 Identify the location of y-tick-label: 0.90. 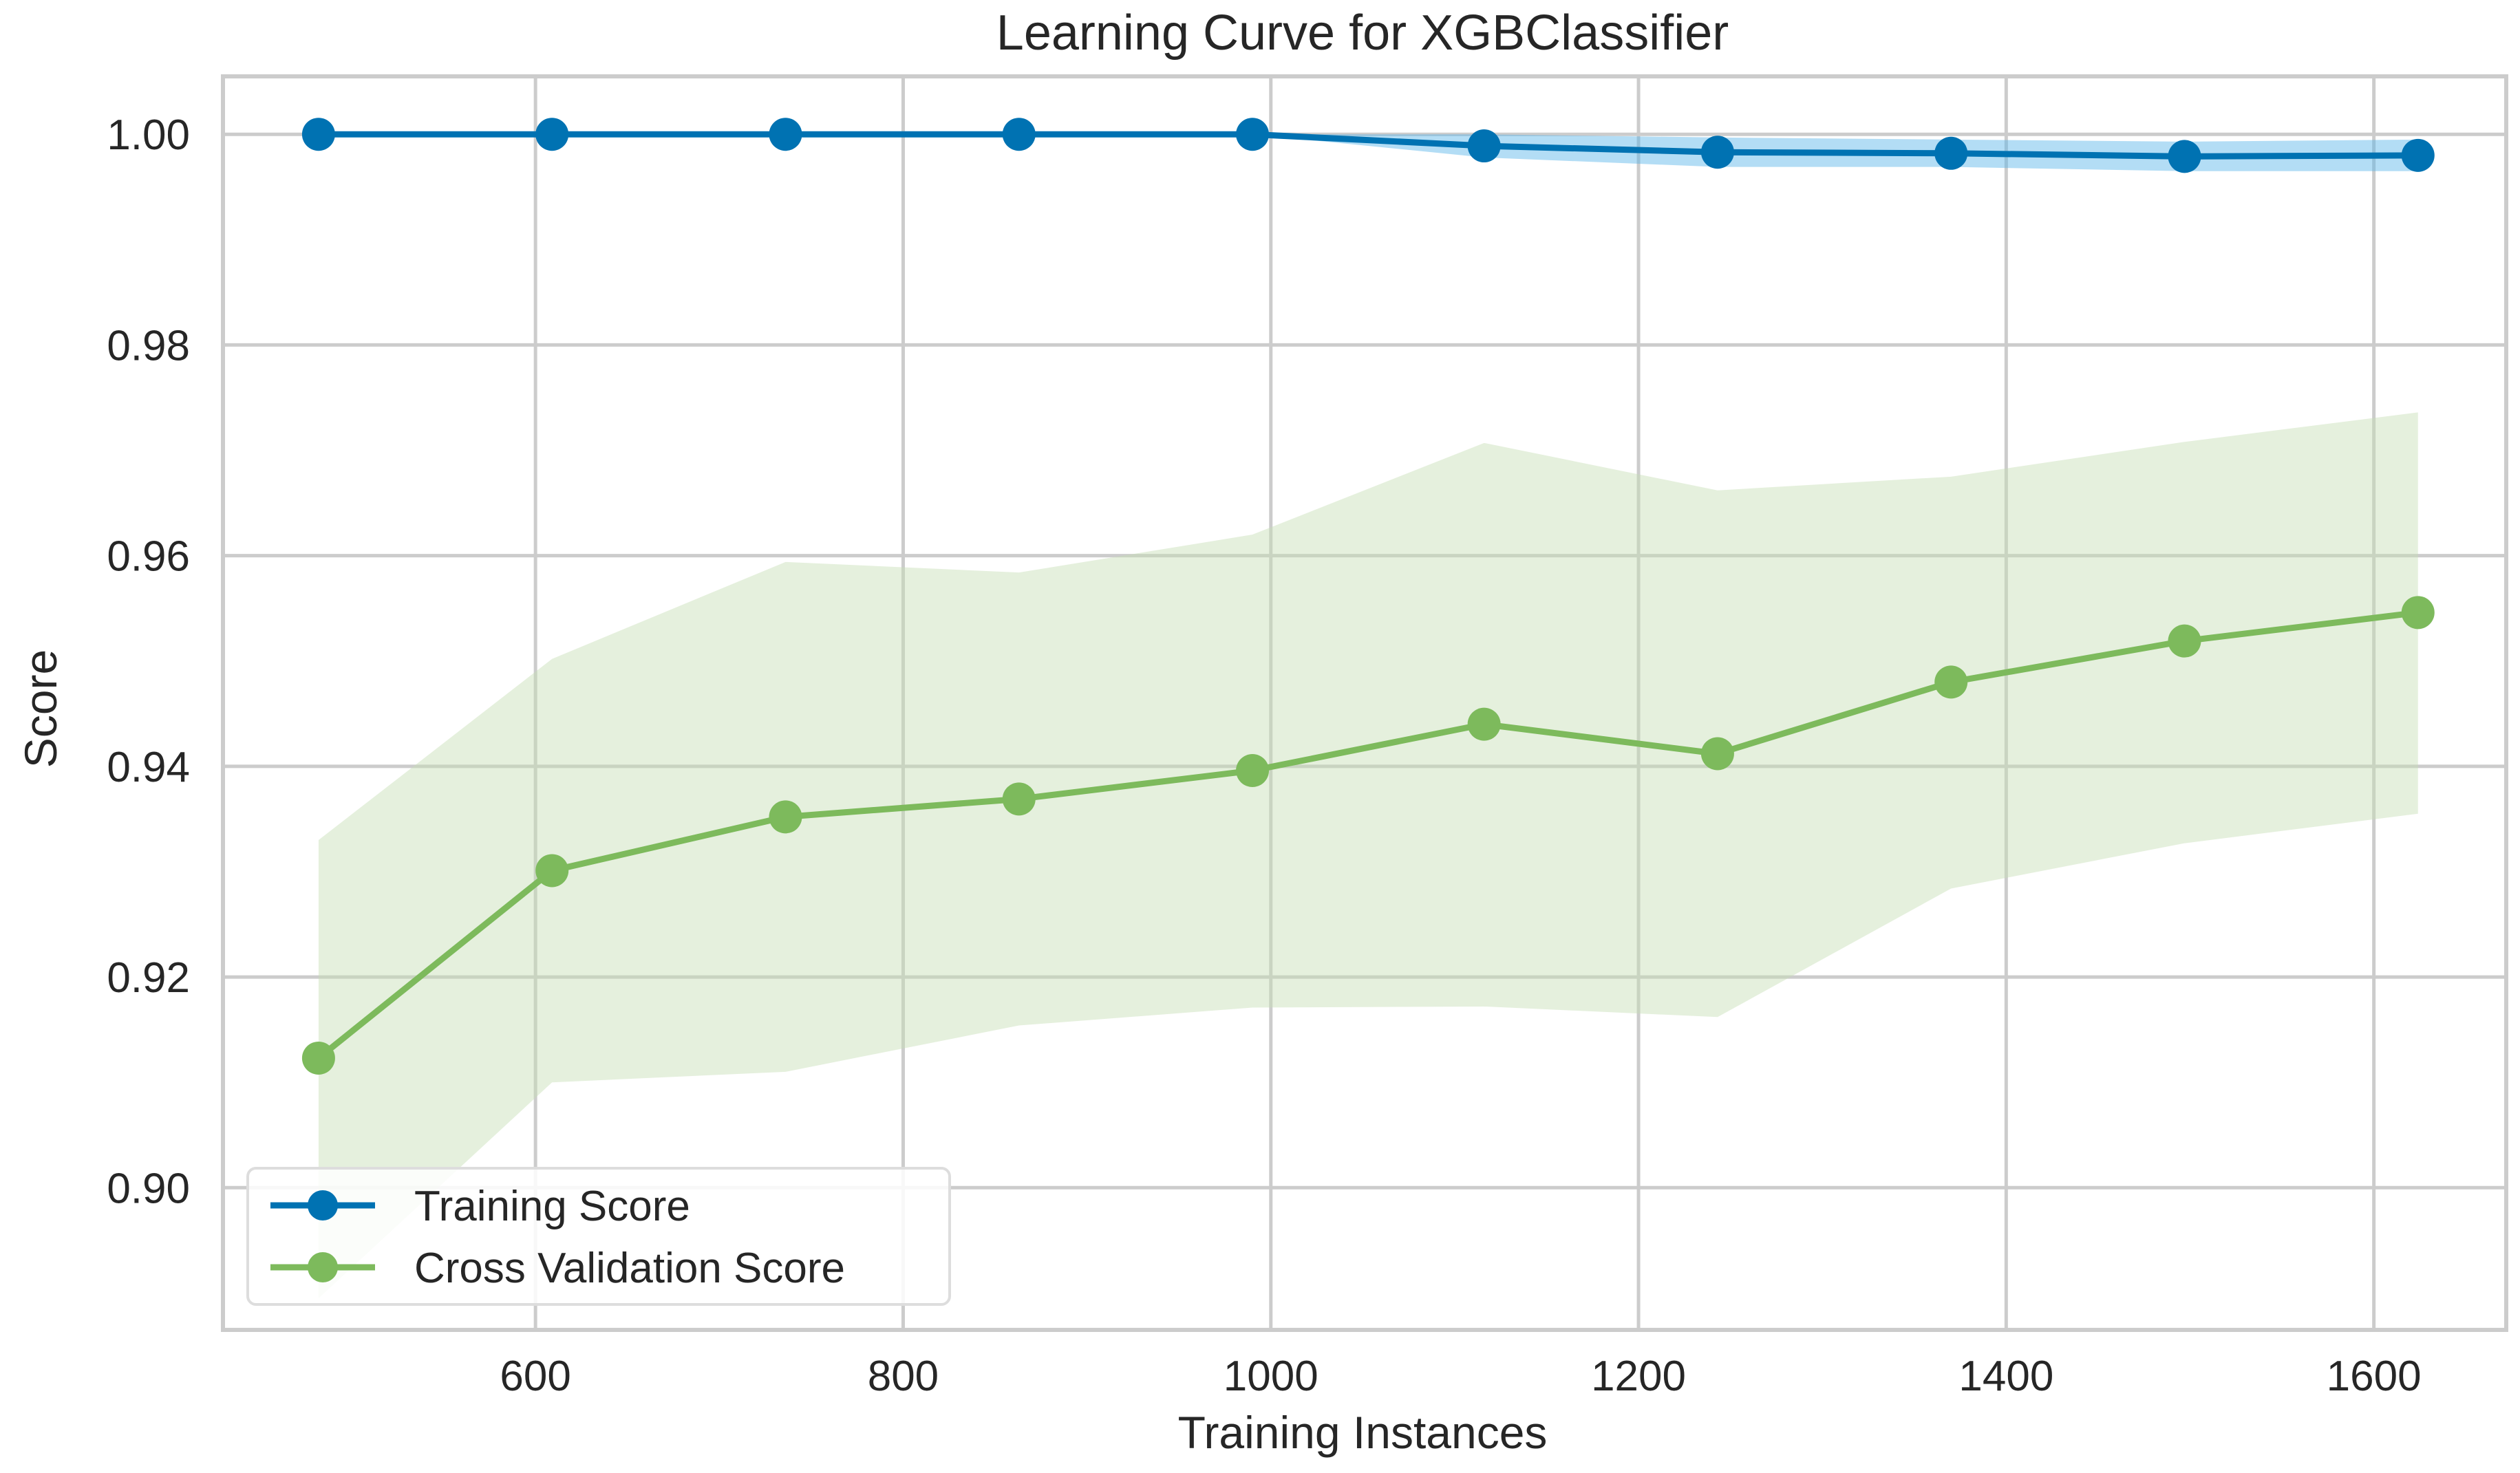
(148, 1188).